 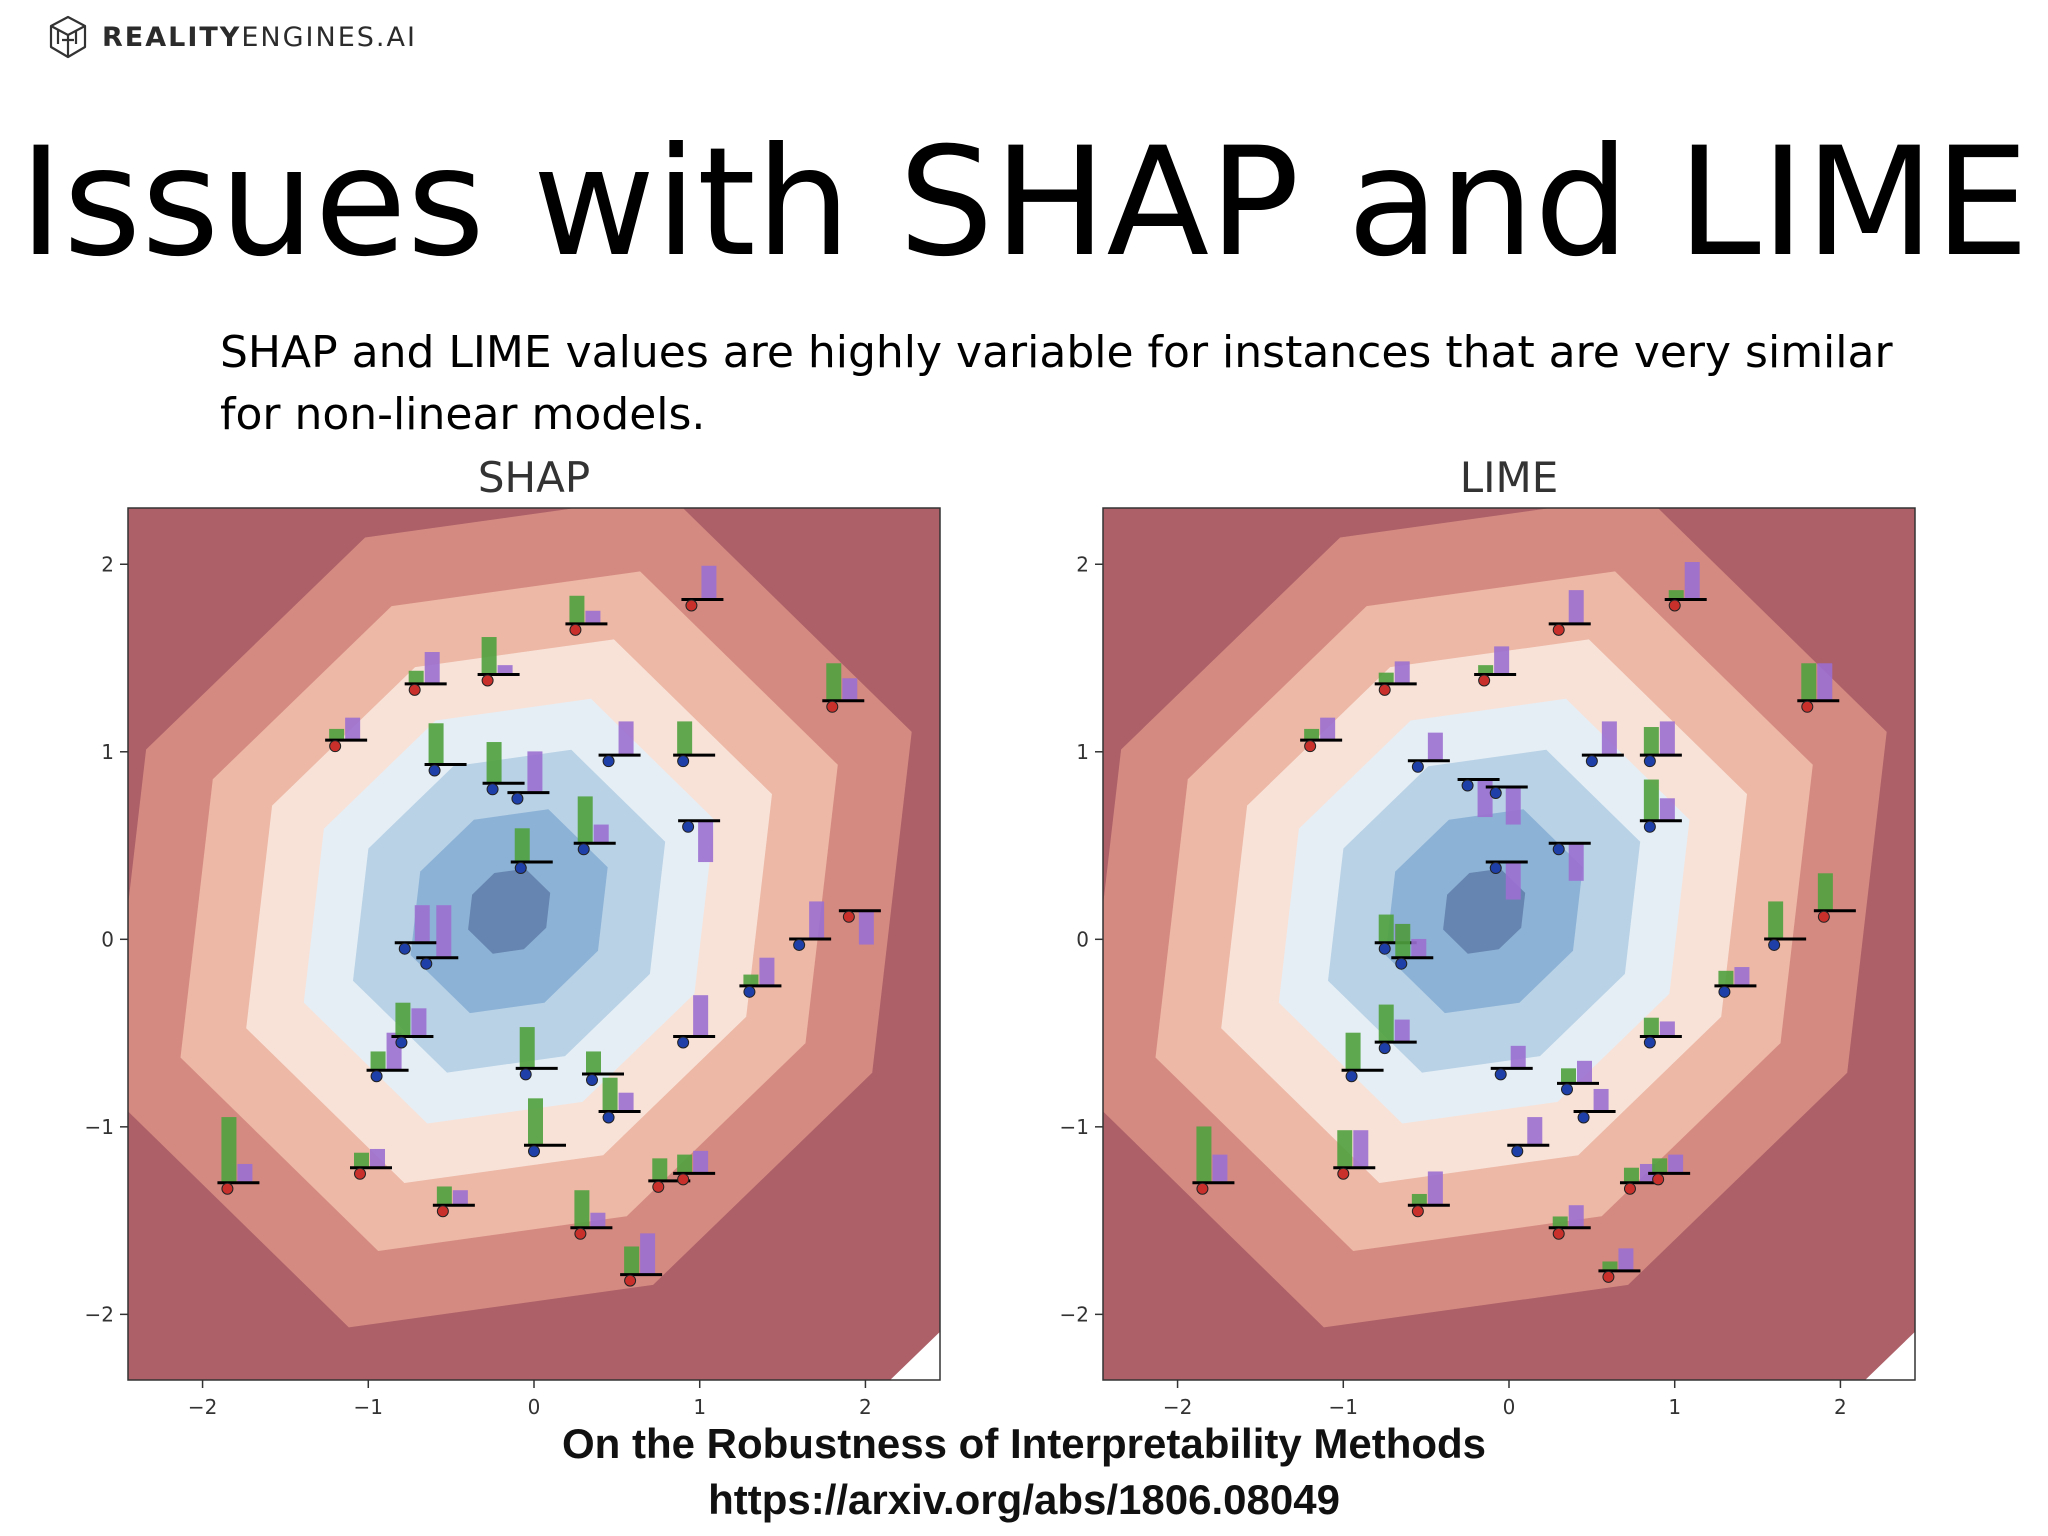 What do you see at coordinates (534, 1407) in the screenshot?
I see `x-tick-label: 0` at bounding box center [534, 1407].